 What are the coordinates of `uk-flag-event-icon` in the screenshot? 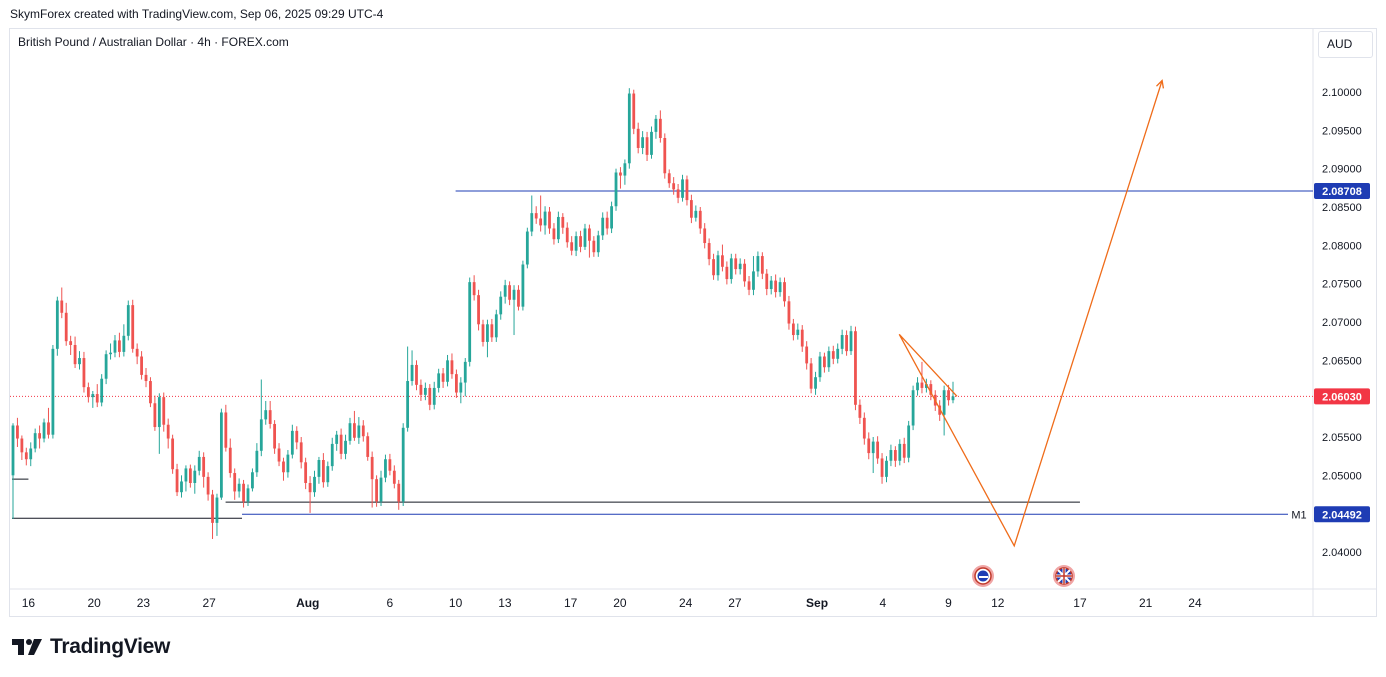 It's located at (1064, 576).